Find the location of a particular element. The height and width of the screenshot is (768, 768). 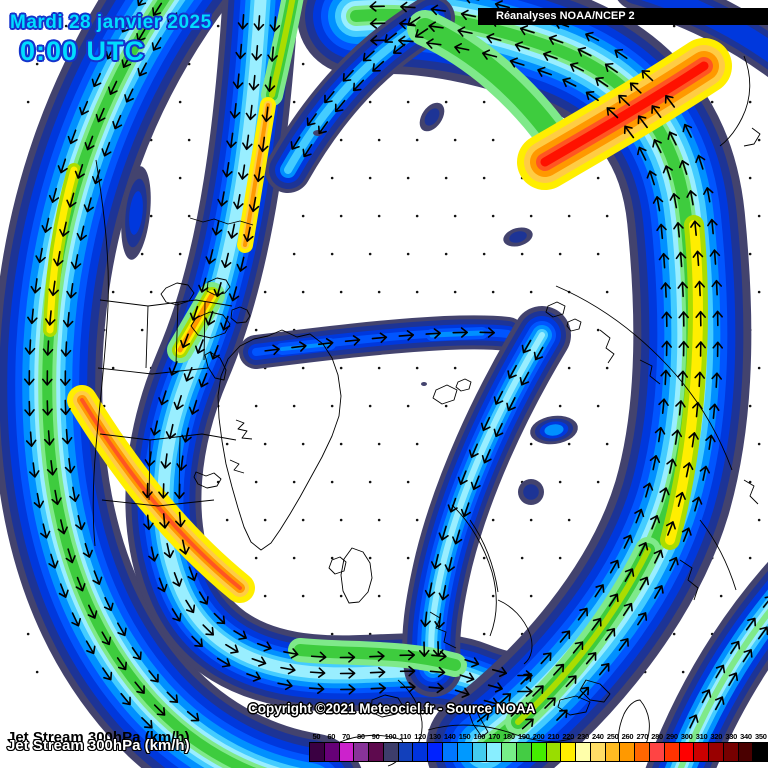

legend-value: 130 is located at coordinates (435, 736).